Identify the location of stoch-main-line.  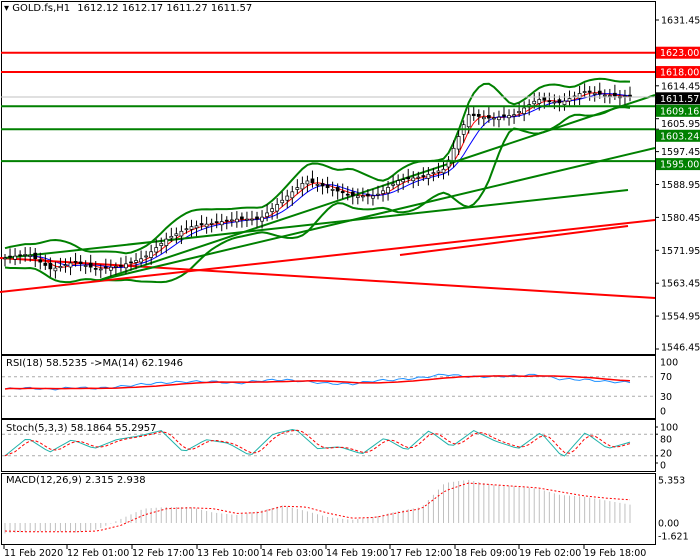
(317, 442).